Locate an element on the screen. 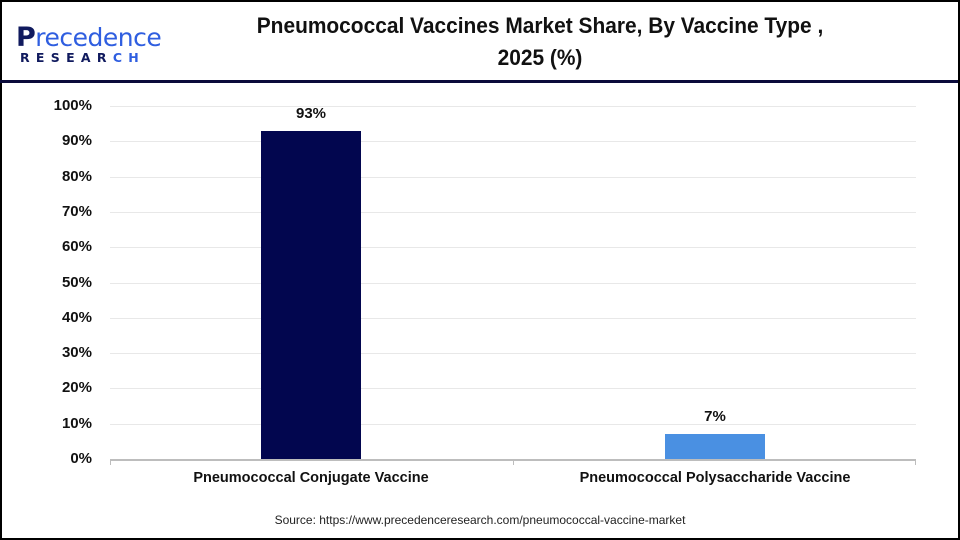  category-label-conjugate: Pneumococcal Conjugate Vaccine is located at coordinates (311, 478).